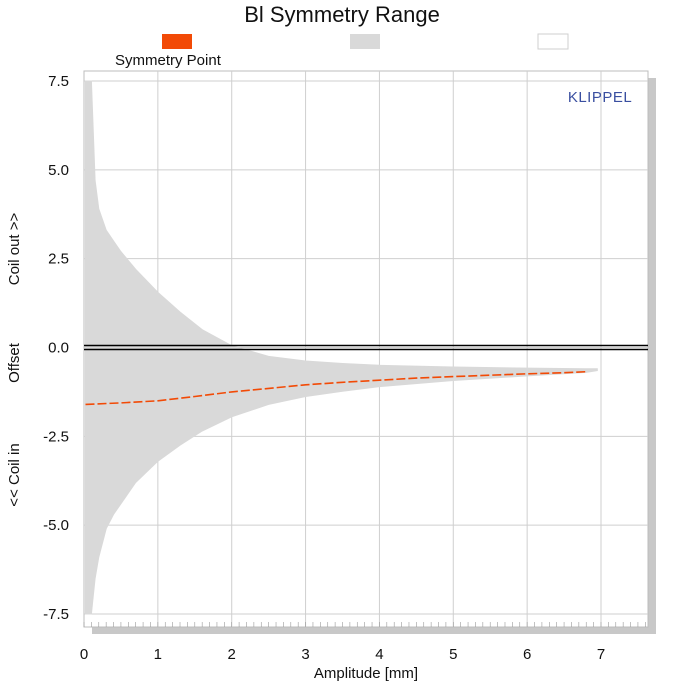 Image resolution: width=683 pixels, height=683 pixels. What do you see at coordinates (364, 624) in the screenshot?
I see `minor-ticks` at bounding box center [364, 624].